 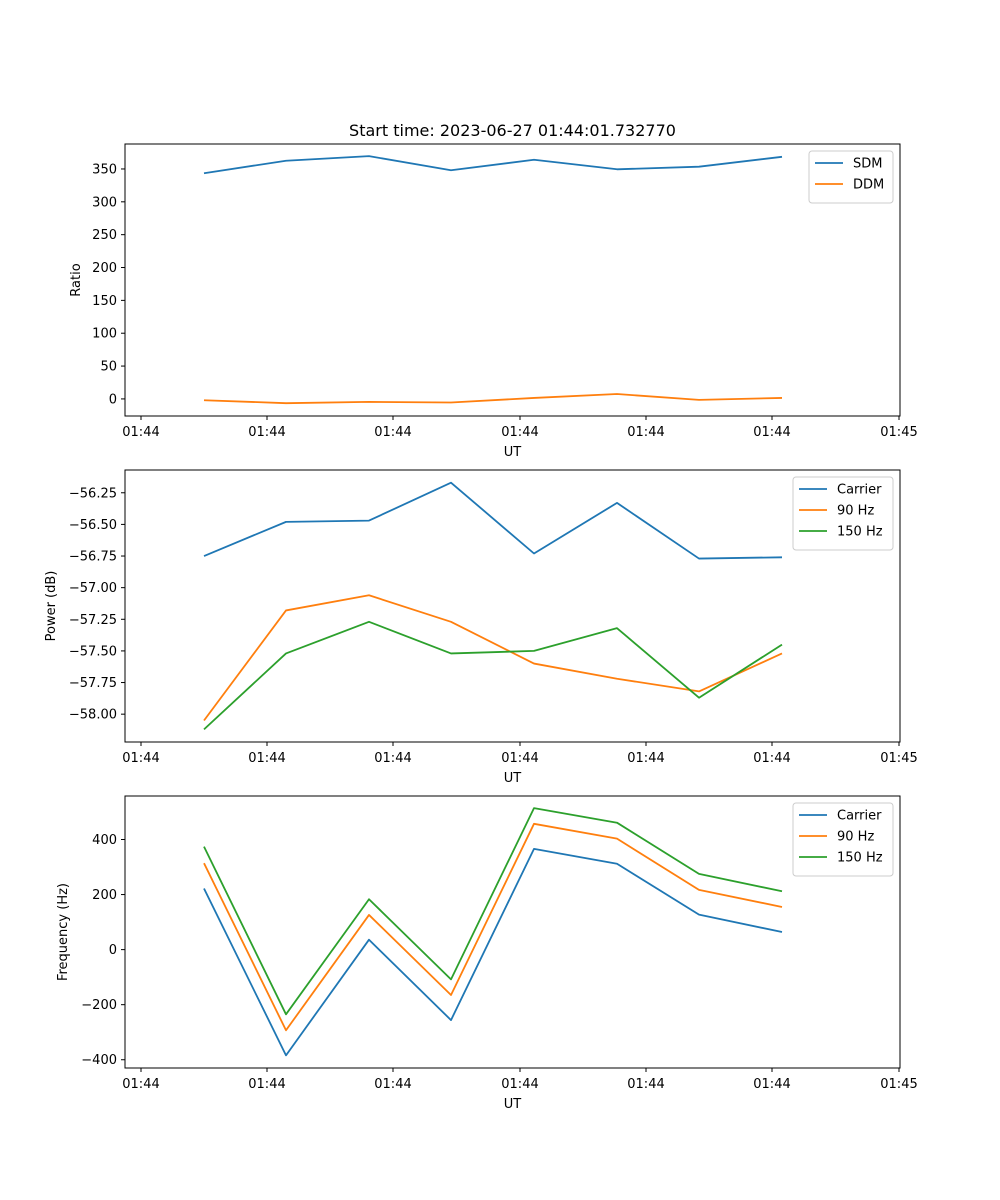 I want to click on y-tick-label: 150, so click(x=104, y=301).